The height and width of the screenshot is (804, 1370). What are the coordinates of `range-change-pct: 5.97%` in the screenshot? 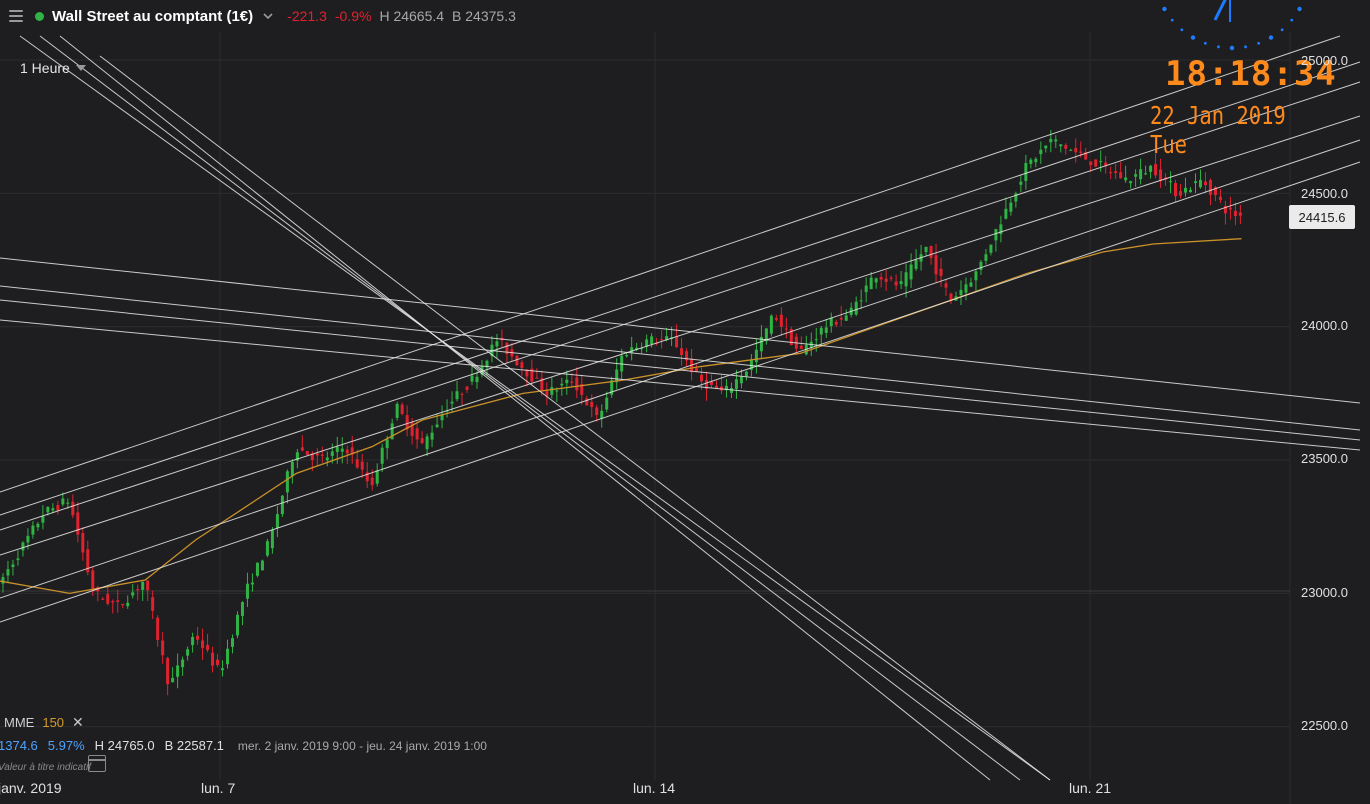 It's located at (66, 745).